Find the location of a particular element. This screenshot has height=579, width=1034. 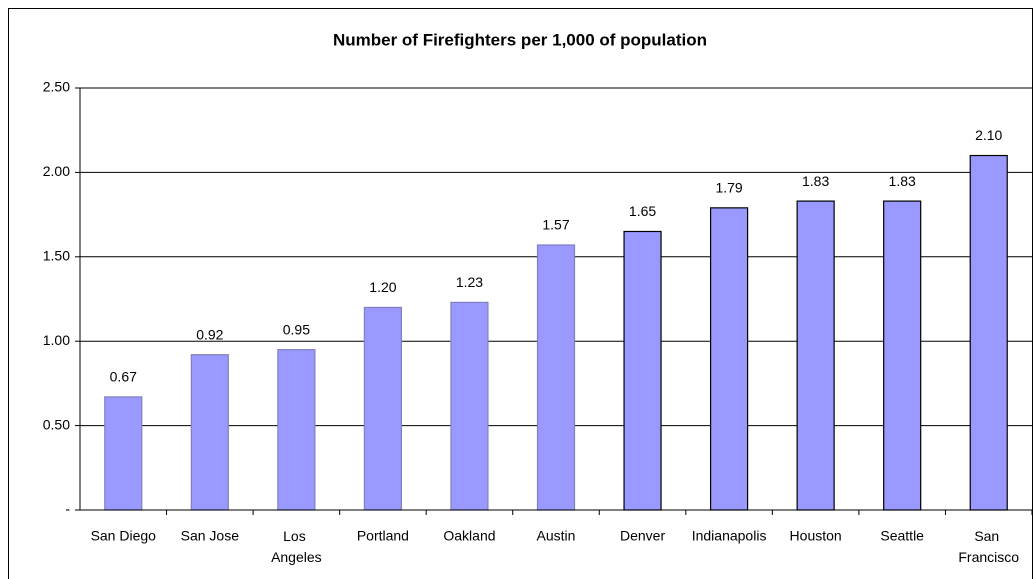

y-tick-label: 0.50 is located at coordinates (56, 424).